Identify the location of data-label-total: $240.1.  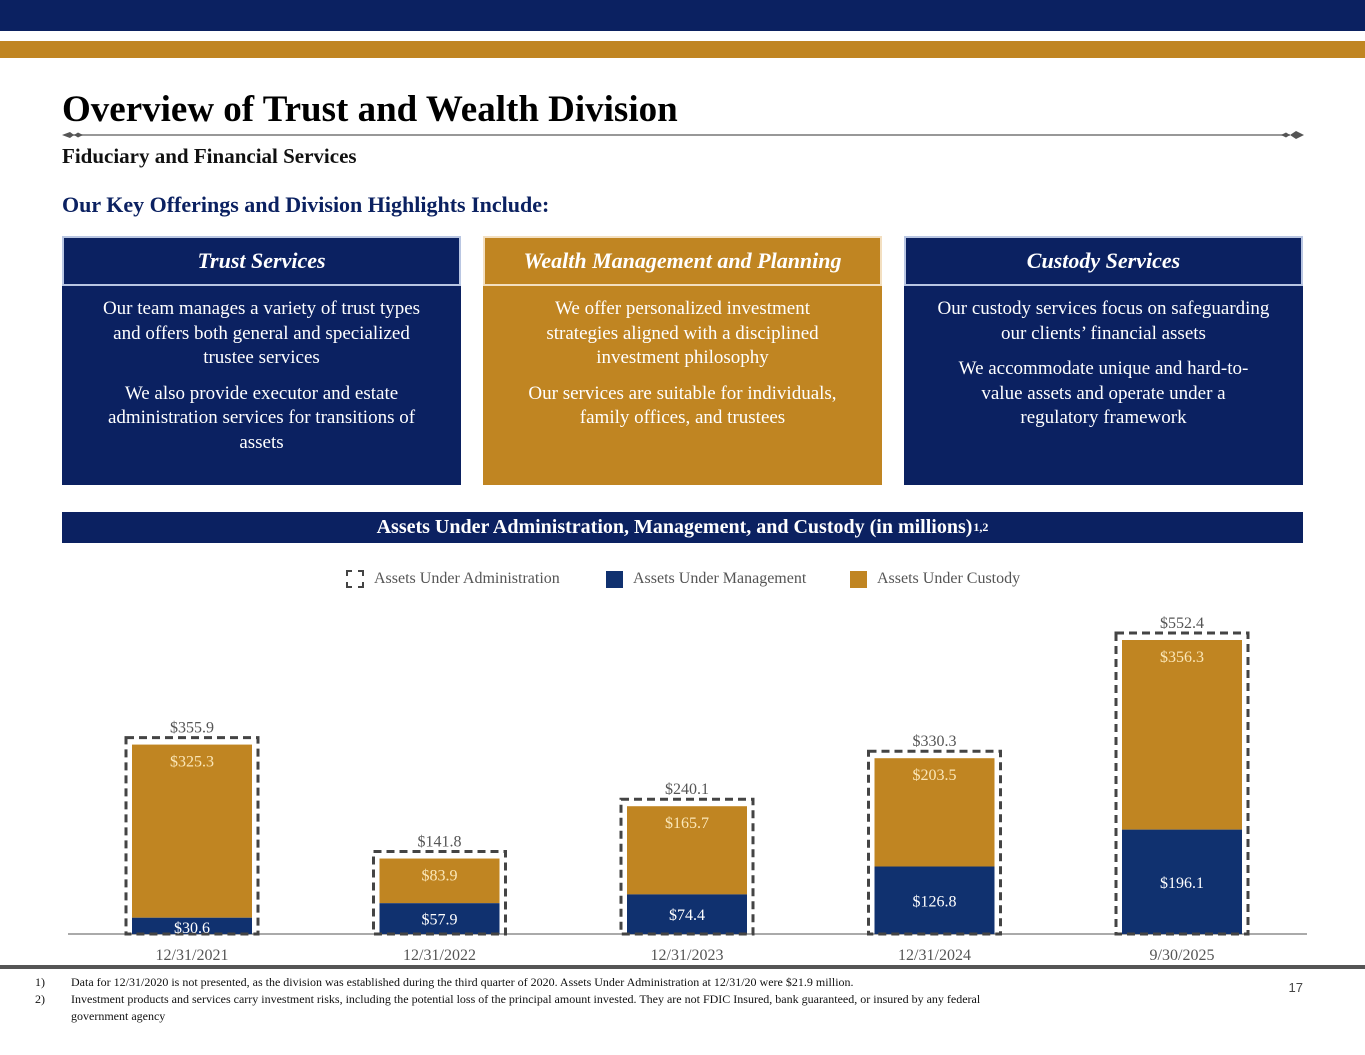
(687, 789).